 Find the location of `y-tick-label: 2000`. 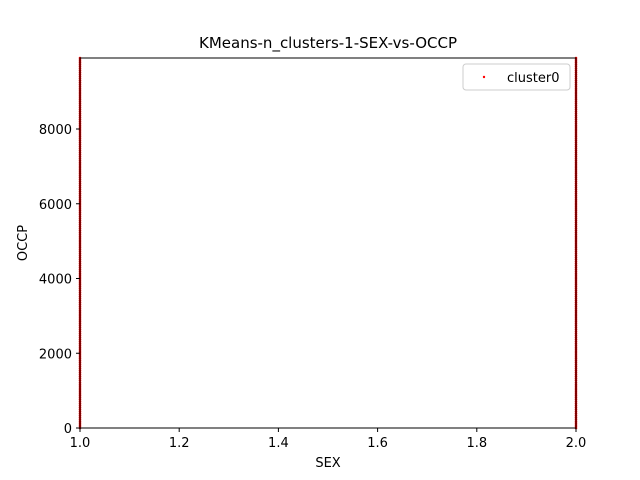

y-tick-label: 2000 is located at coordinates (55, 354).